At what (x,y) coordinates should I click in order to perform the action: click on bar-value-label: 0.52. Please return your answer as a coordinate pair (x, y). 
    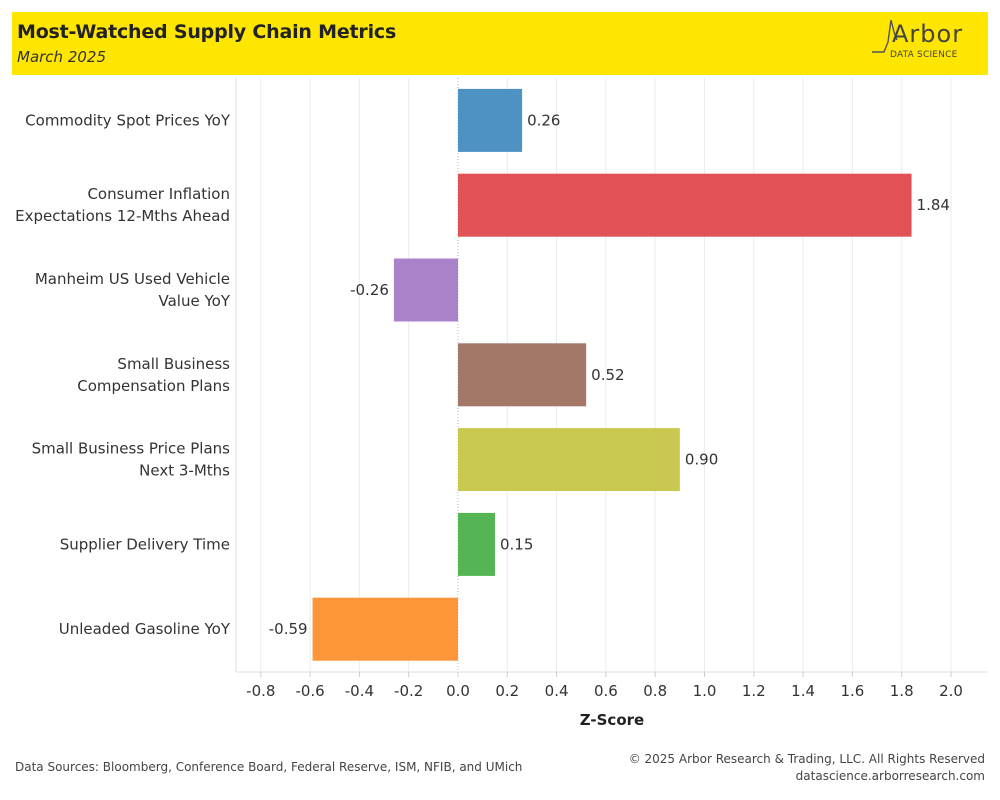
    Looking at the image, I should click on (607, 375).